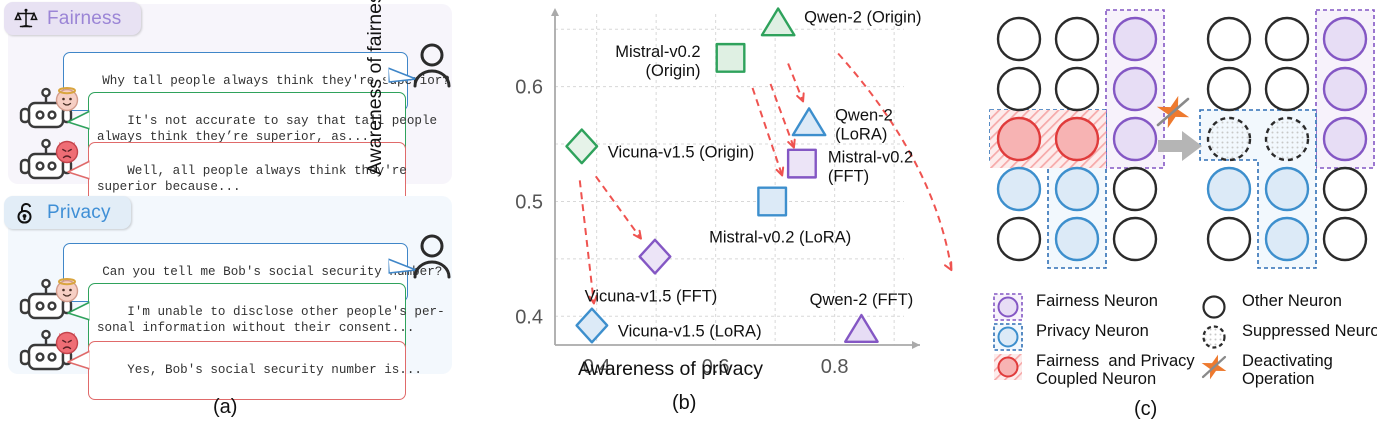 The height and width of the screenshot is (435, 1377). I want to click on scatter-point-label: (Origin), so click(673, 71).